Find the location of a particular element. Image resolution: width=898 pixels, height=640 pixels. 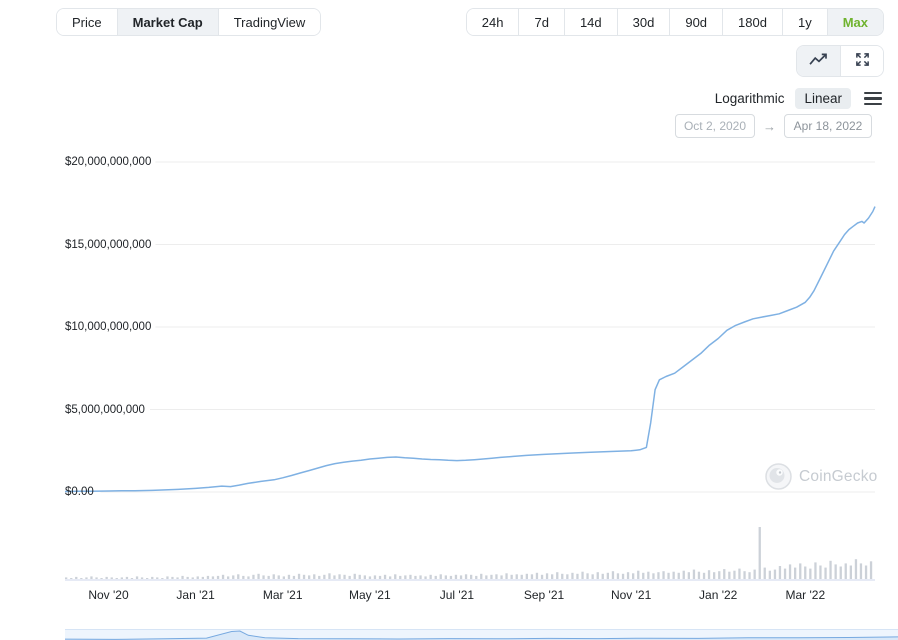

fullscreen-expand-icon is located at coordinates (862, 61).